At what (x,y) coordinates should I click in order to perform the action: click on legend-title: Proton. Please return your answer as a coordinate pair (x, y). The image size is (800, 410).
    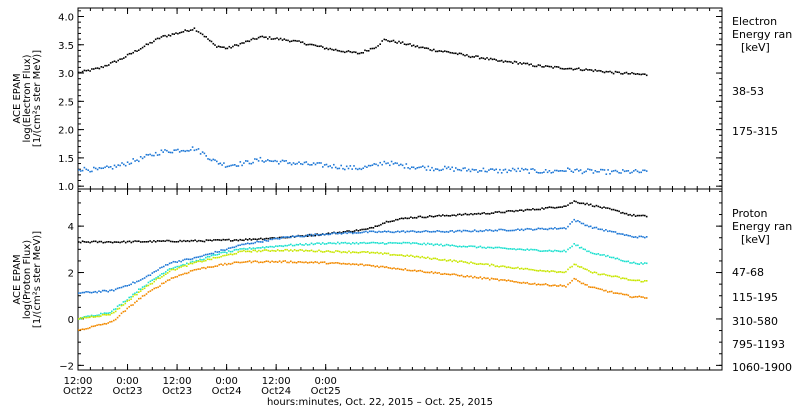
    Looking at the image, I should click on (749, 213).